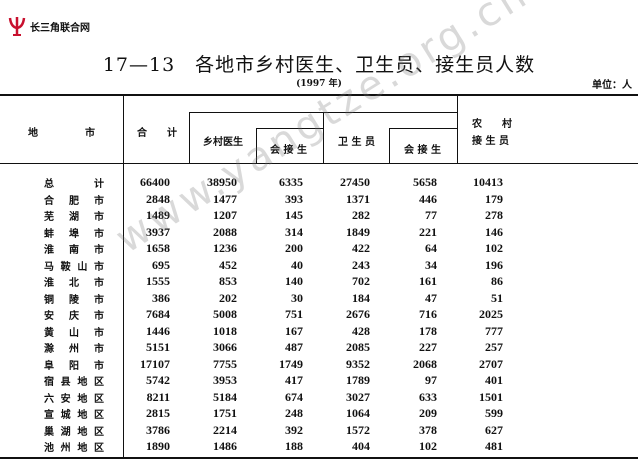 The height and width of the screenshot is (465, 638). I want to click on table-row: 六安地区 8211 5184 674 3027 633 1501, so click(319, 398).